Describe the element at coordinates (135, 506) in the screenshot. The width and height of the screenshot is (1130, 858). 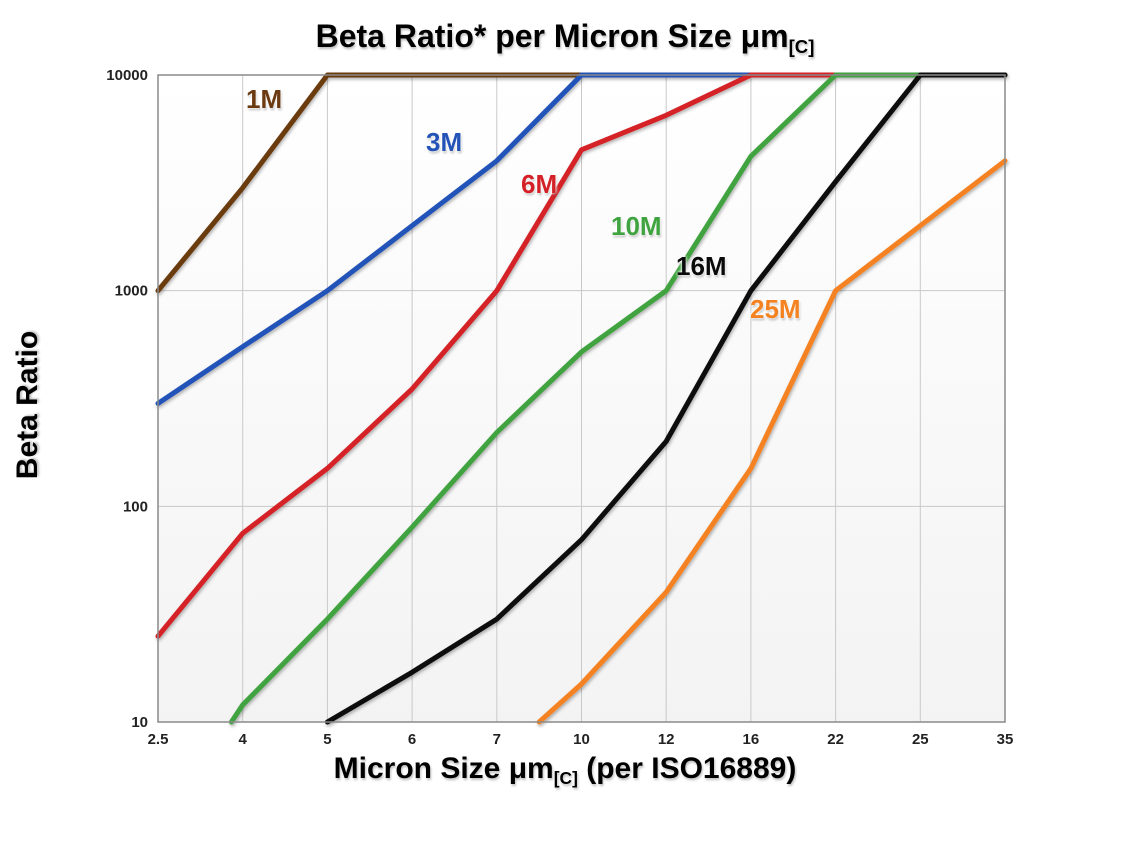
I see `y-tick-label: 100` at that location.